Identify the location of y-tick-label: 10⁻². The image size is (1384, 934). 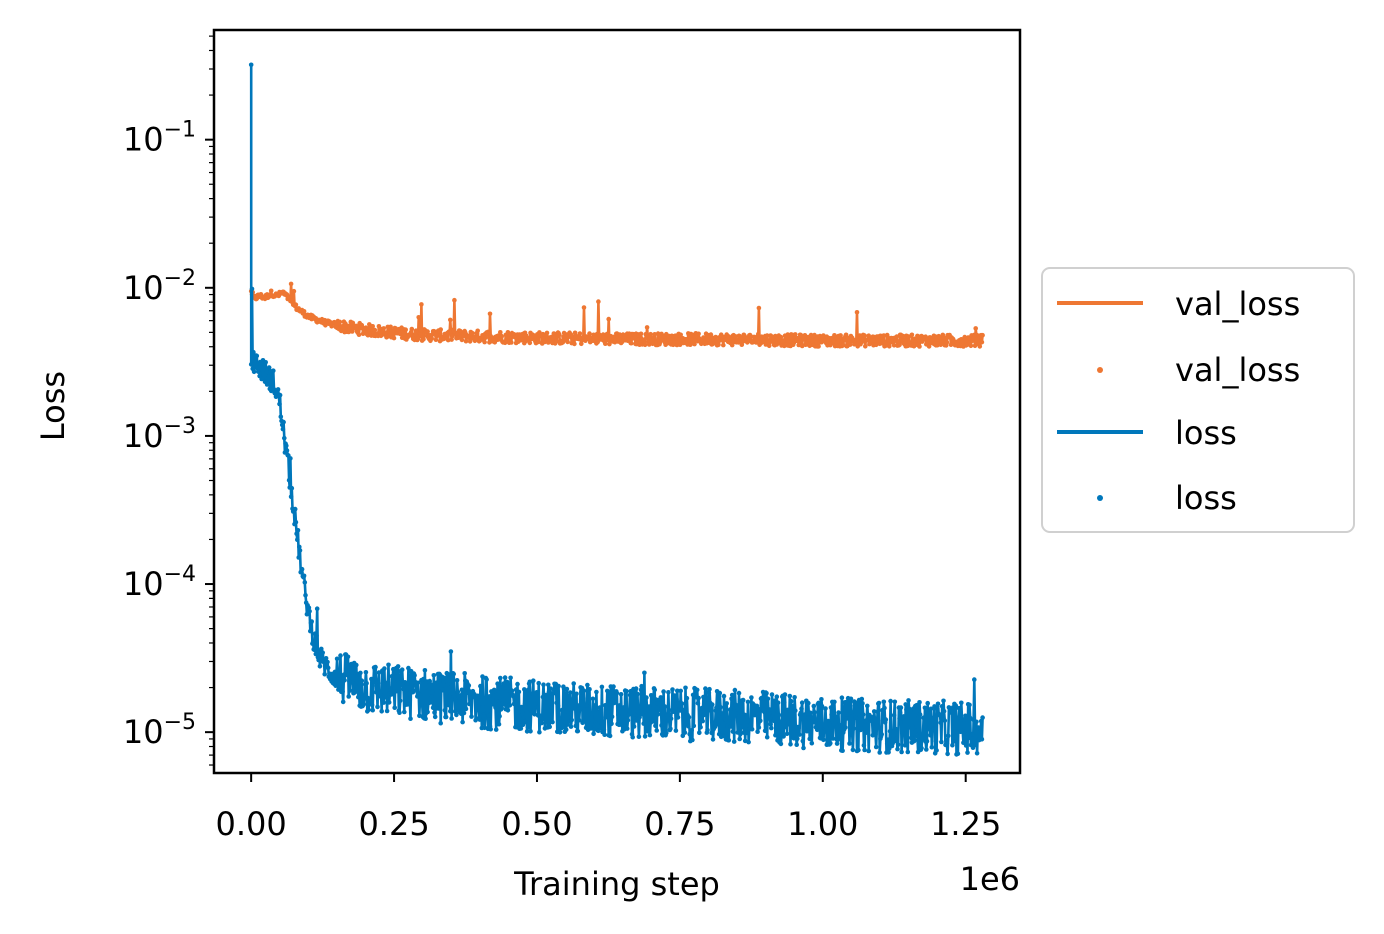
(159, 286).